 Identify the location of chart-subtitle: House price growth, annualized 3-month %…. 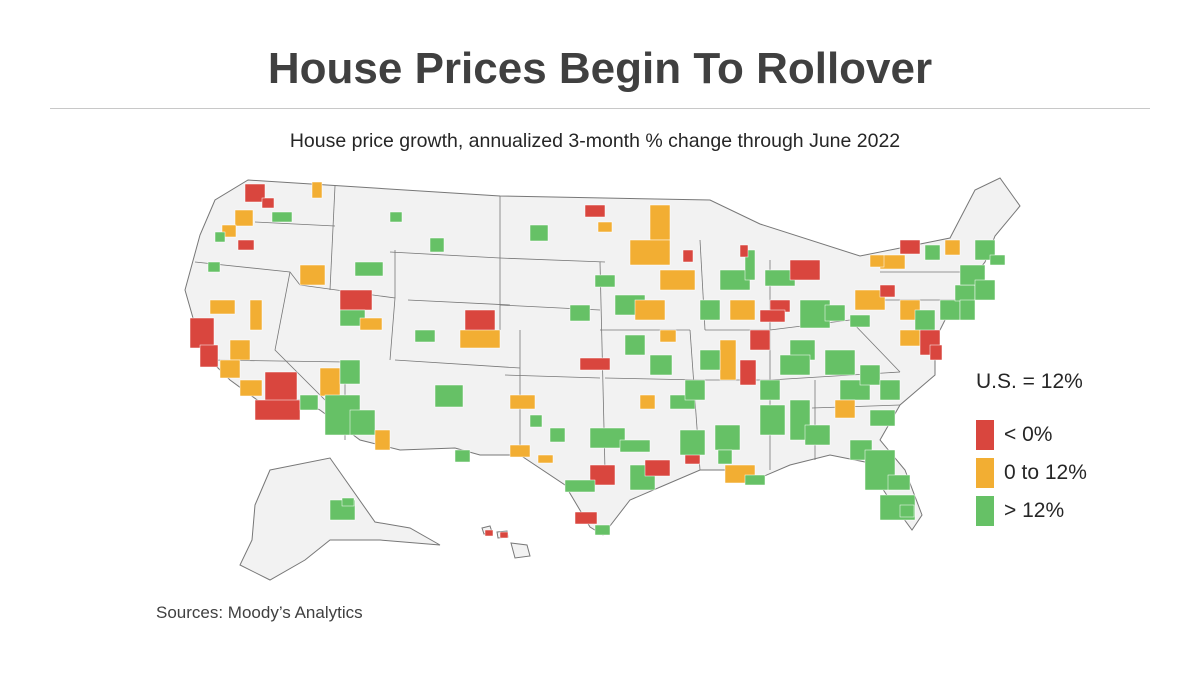
(595, 141).